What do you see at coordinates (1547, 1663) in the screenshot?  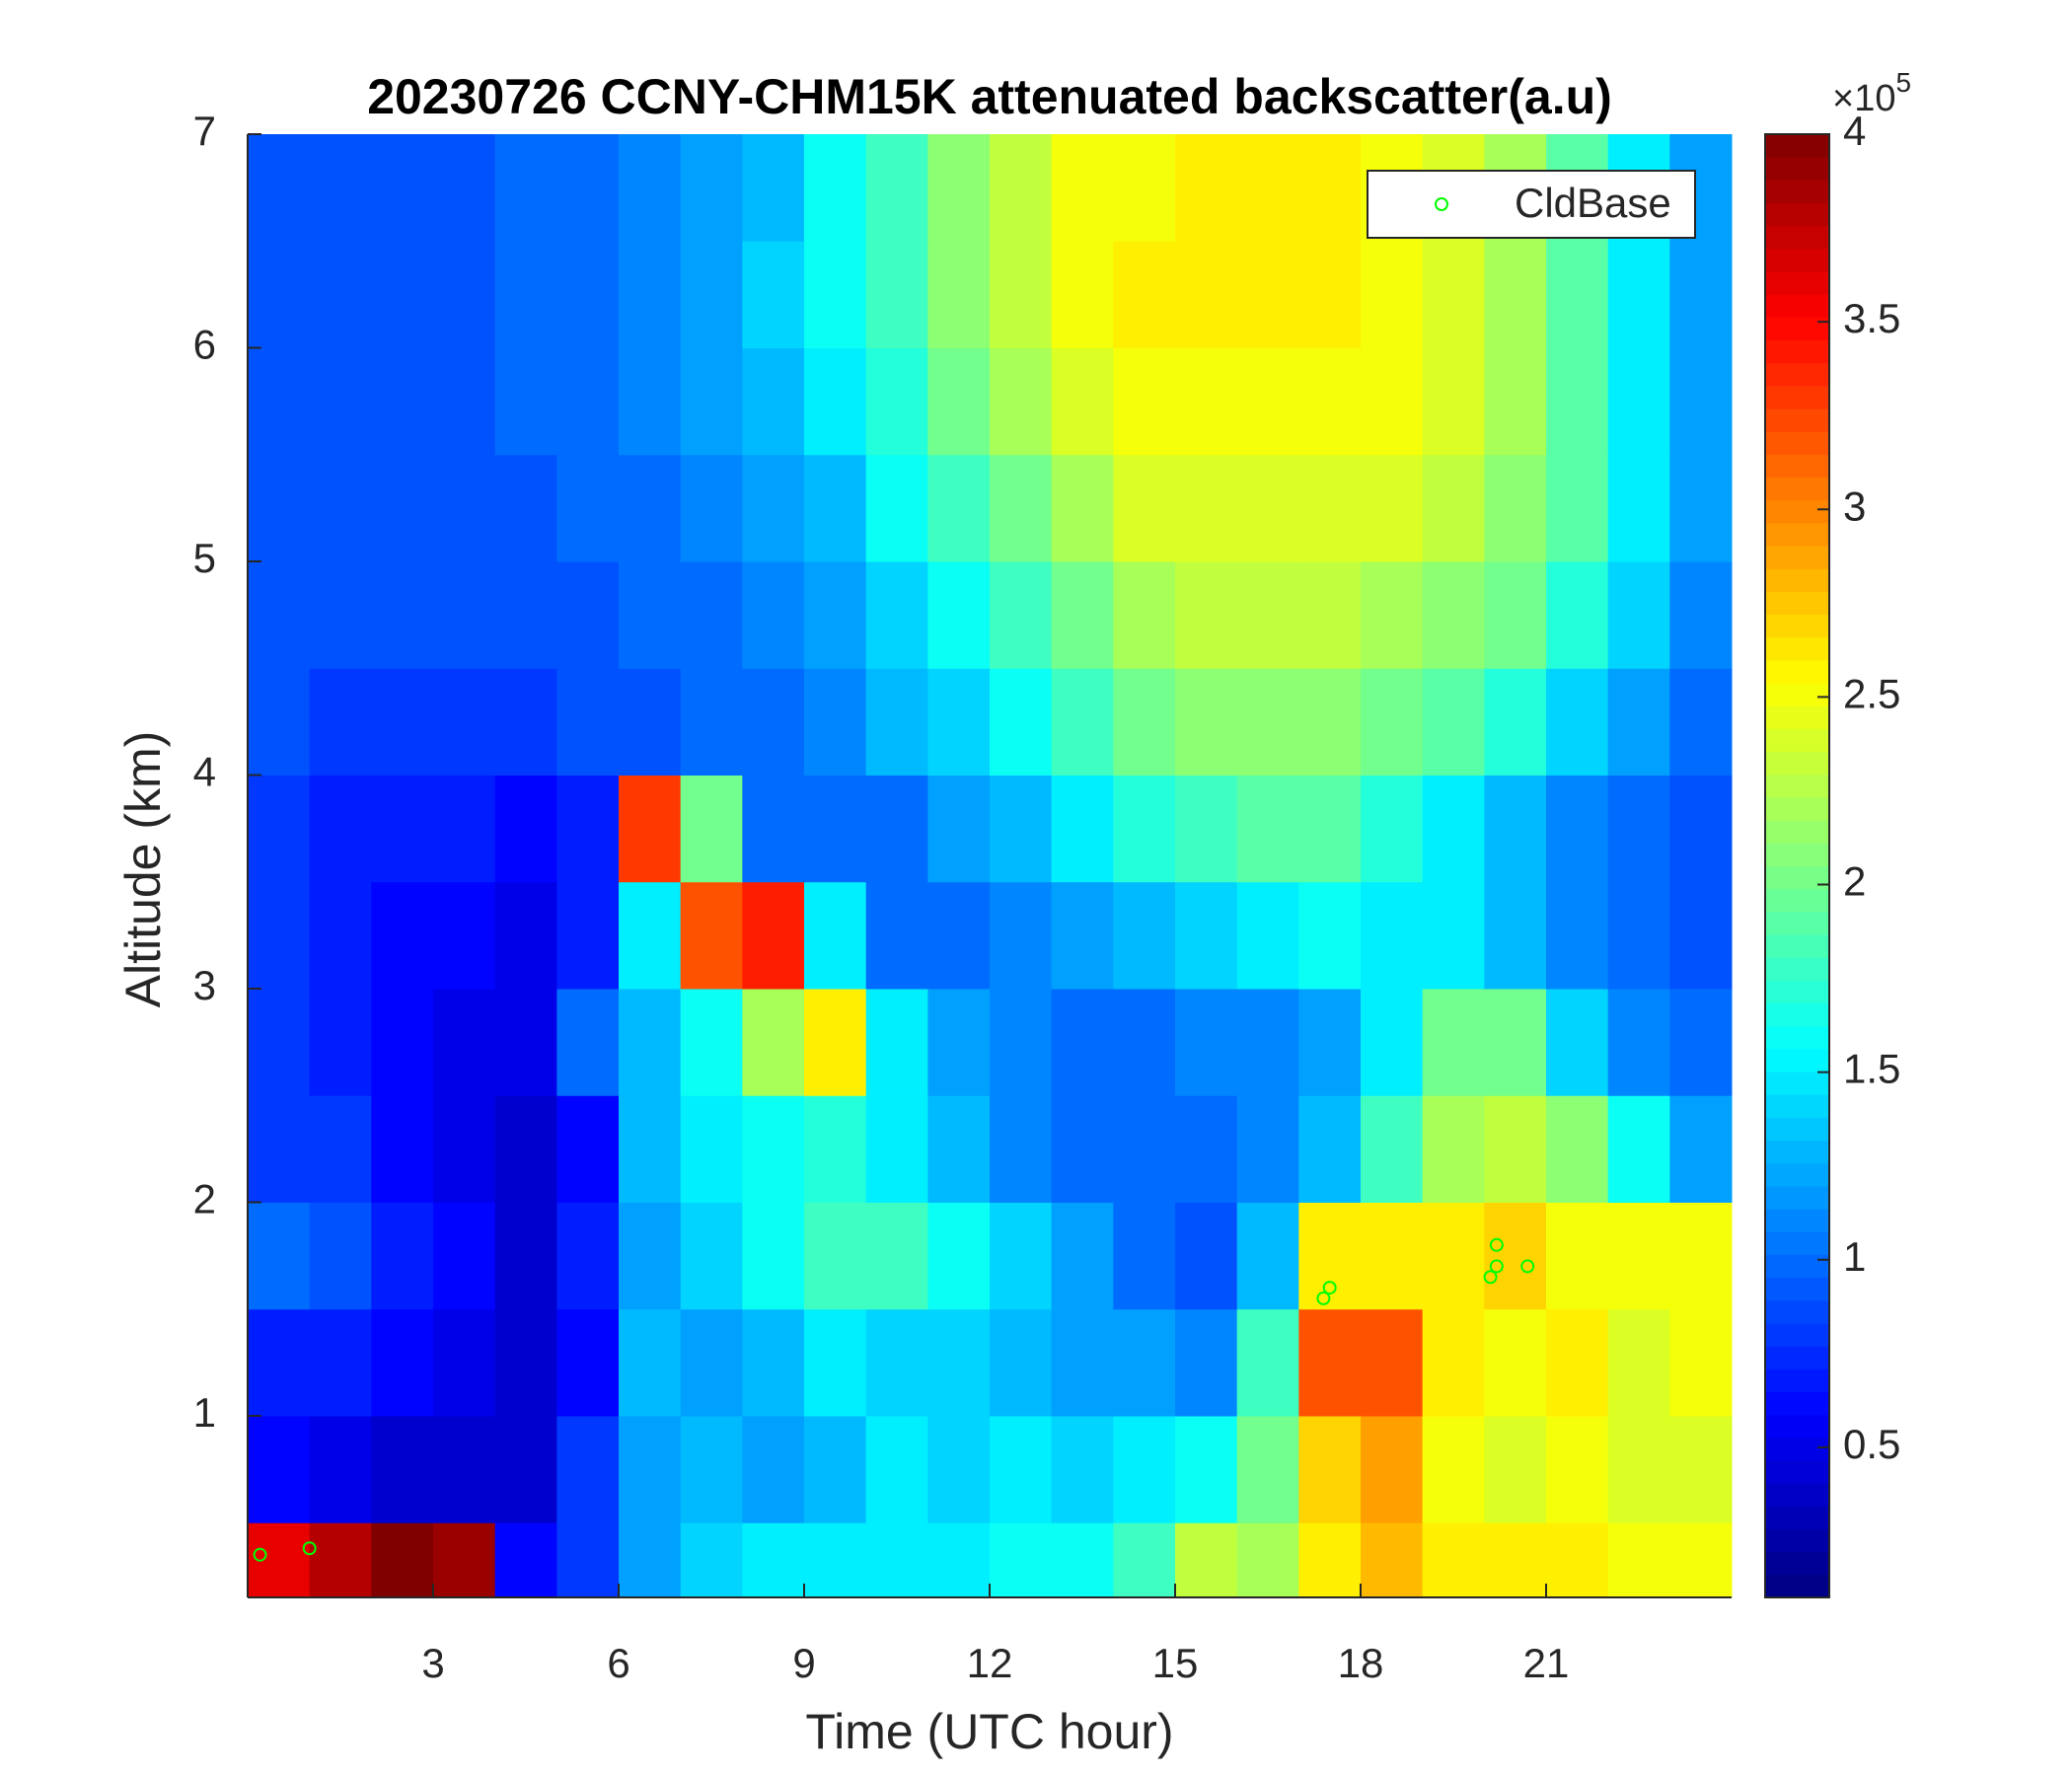 I see `x-tick-label: 21` at bounding box center [1547, 1663].